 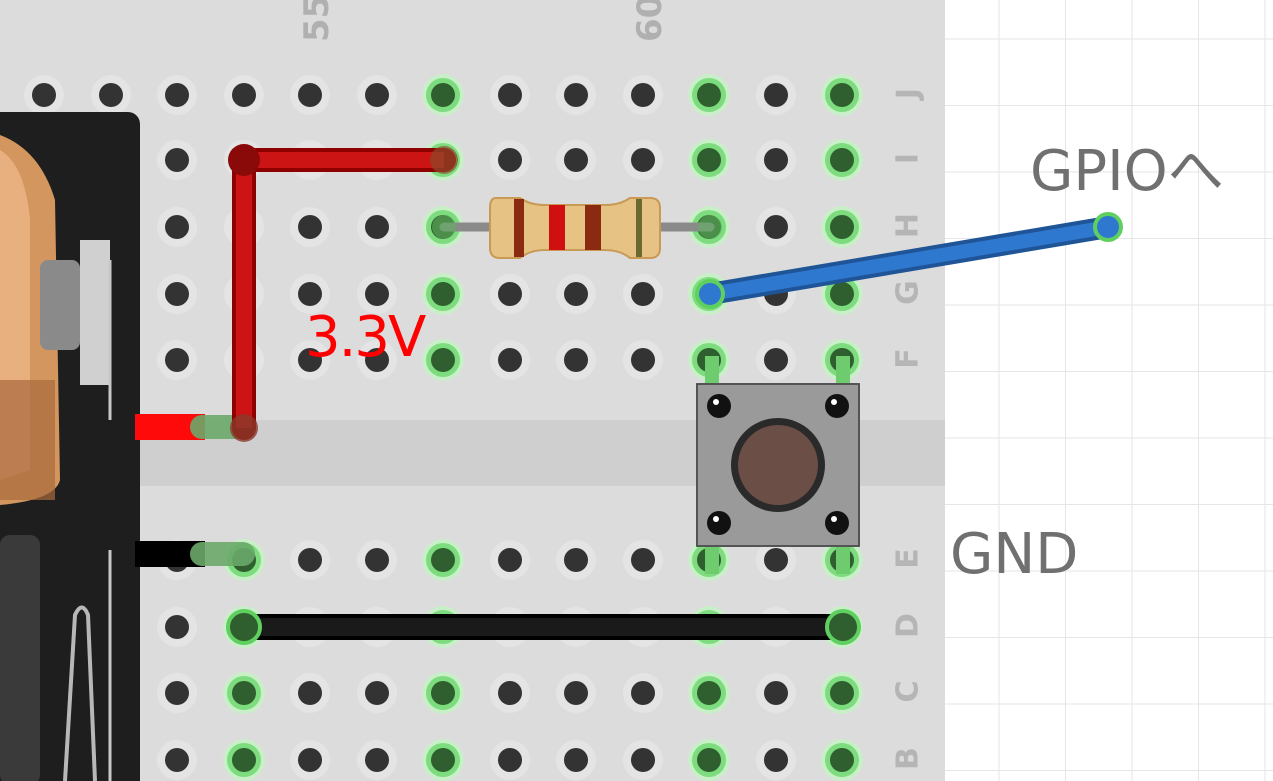 What do you see at coordinates (343, 293) in the screenshot?
I see `power-wire-3v3` at bounding box center [343, 293].